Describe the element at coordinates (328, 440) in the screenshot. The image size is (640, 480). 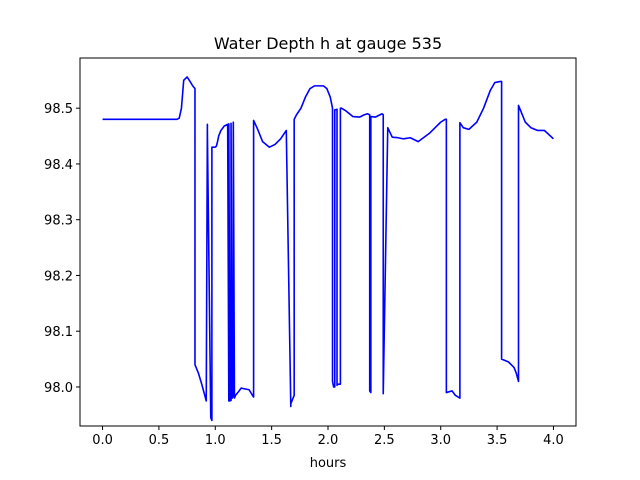
I see `x-tick-label: 2.0` at that location.